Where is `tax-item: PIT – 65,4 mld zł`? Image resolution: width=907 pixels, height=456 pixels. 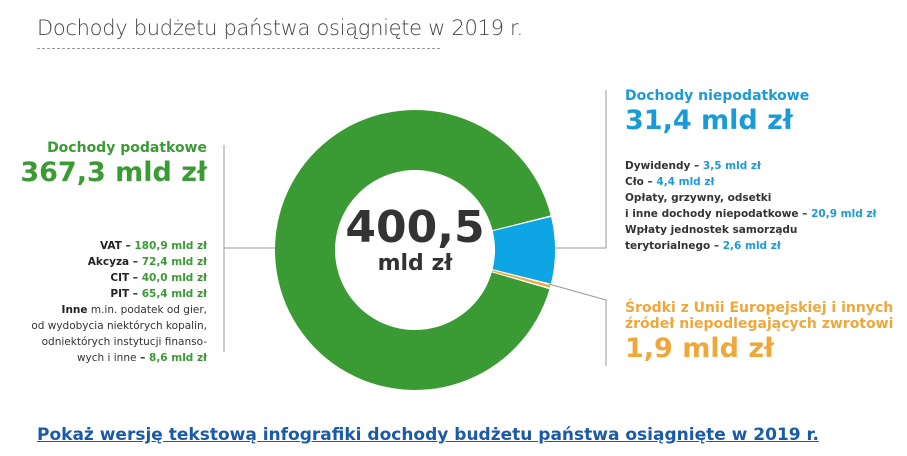
tax-item: PIT – 65,4 mld zł is located at coordinates (158, 294).